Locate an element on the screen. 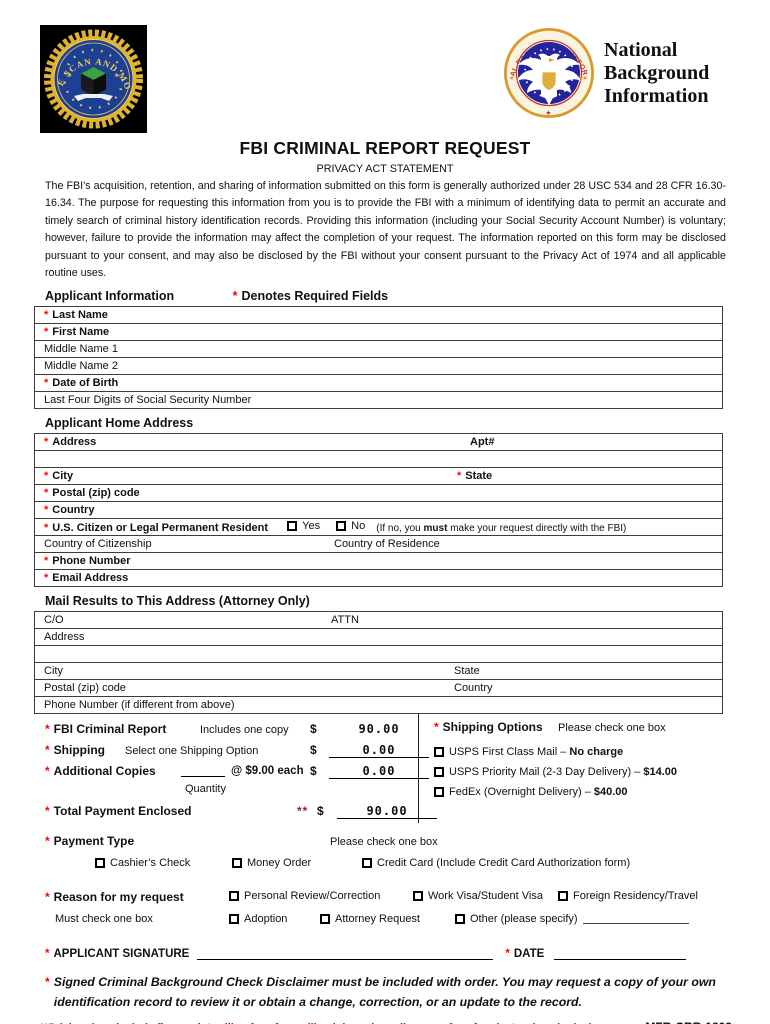 The height and width of the screenshot is (1024, 770). field-mail-phone: Phone Number (if different from above) is located at coordinates (378, 705).